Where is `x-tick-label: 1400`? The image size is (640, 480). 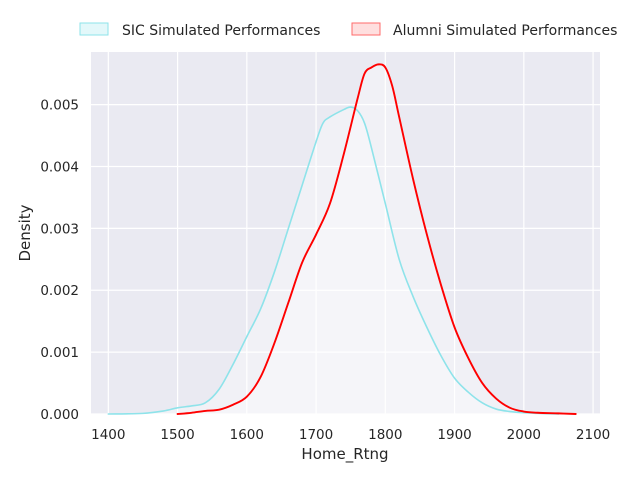 x-tick-label: 1400 is located at coordinates (108, 435).